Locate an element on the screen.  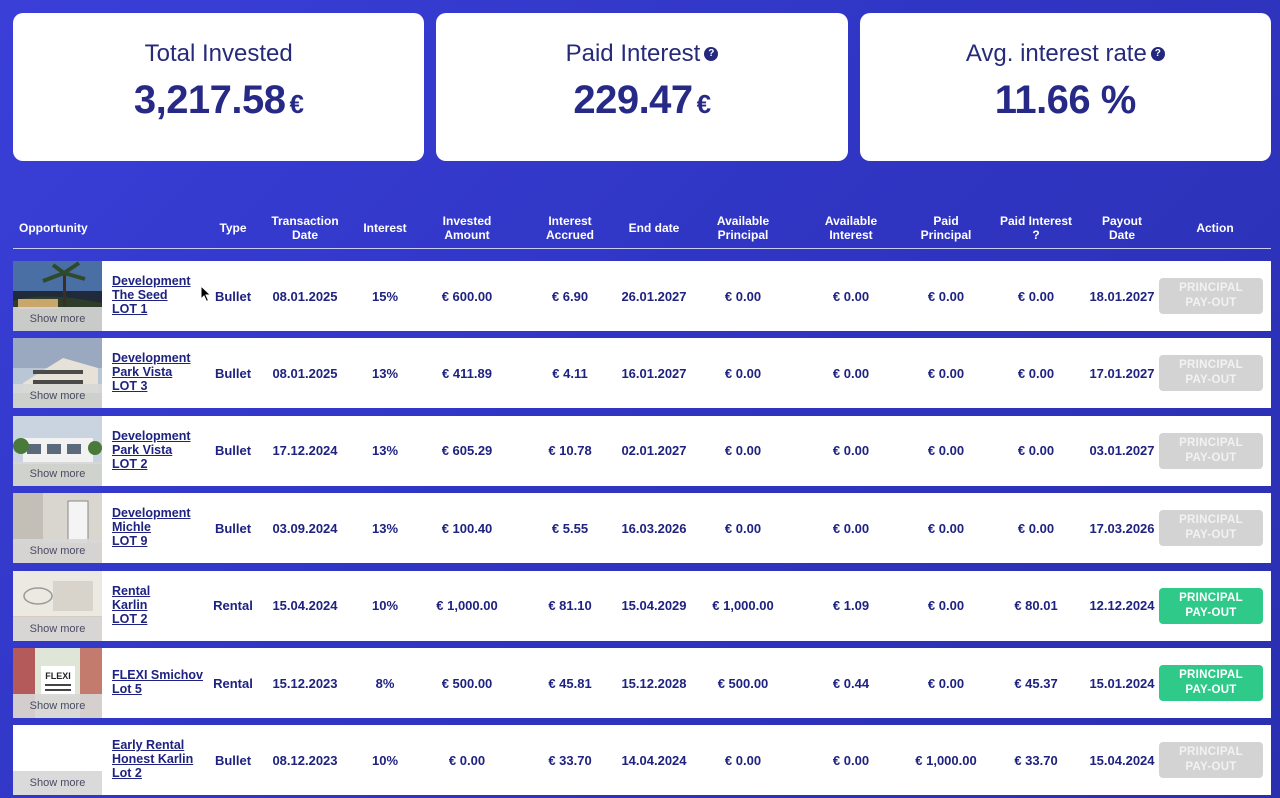
cell-invested: € 100.40 is located at coordinates (467, 528).